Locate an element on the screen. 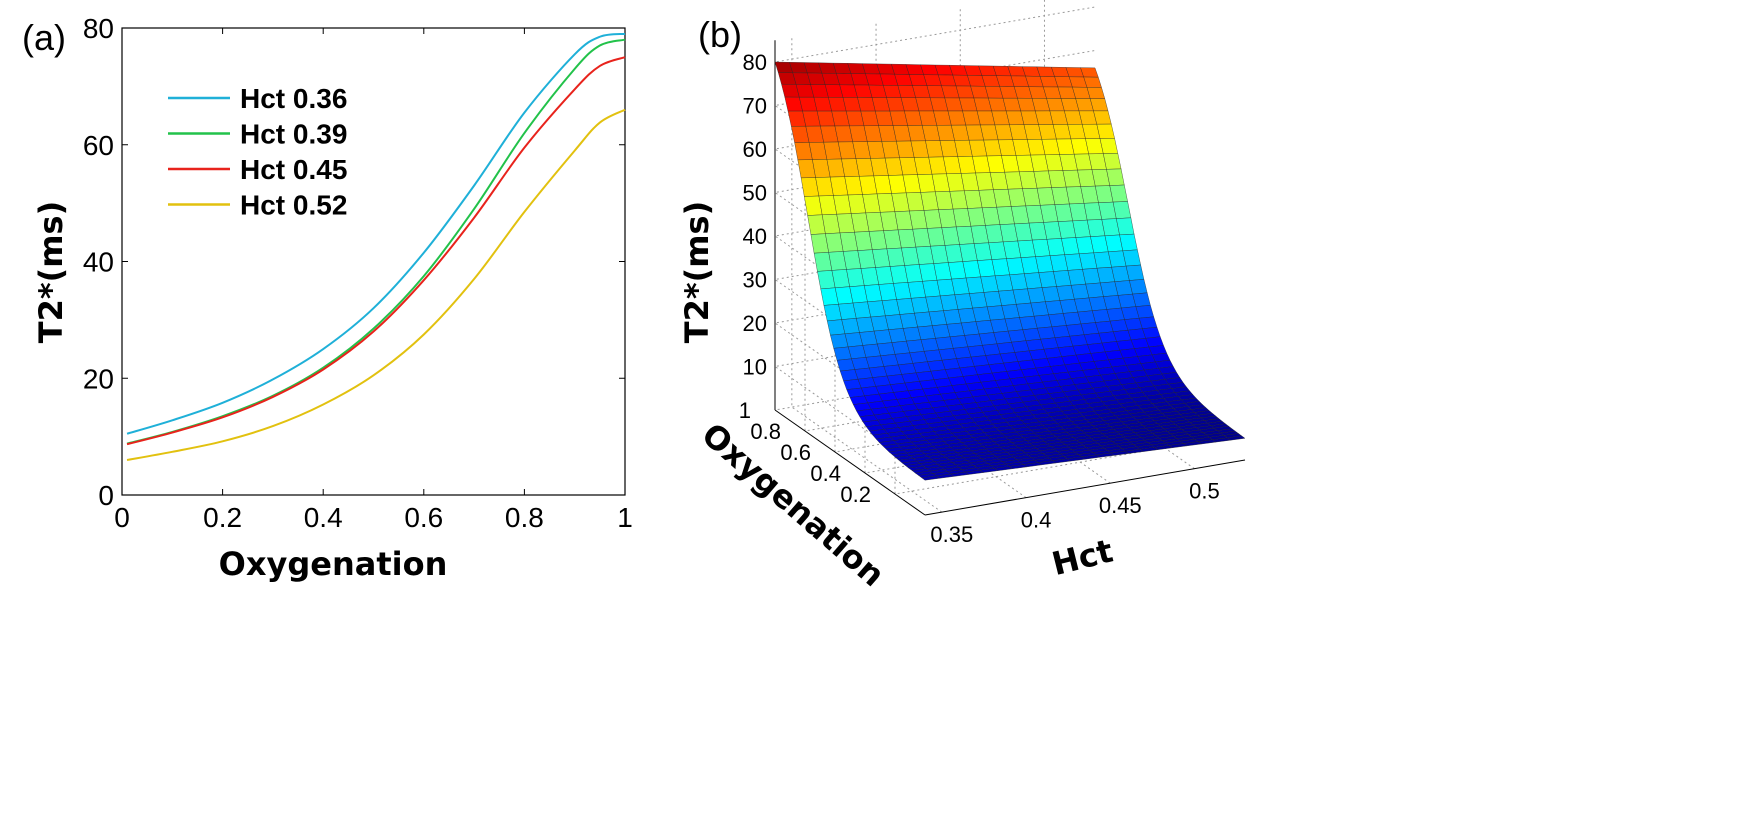 This screenshot has width=1755, height=830. y-tick-label-b: 0.2 is located at coordinates (855, 494).